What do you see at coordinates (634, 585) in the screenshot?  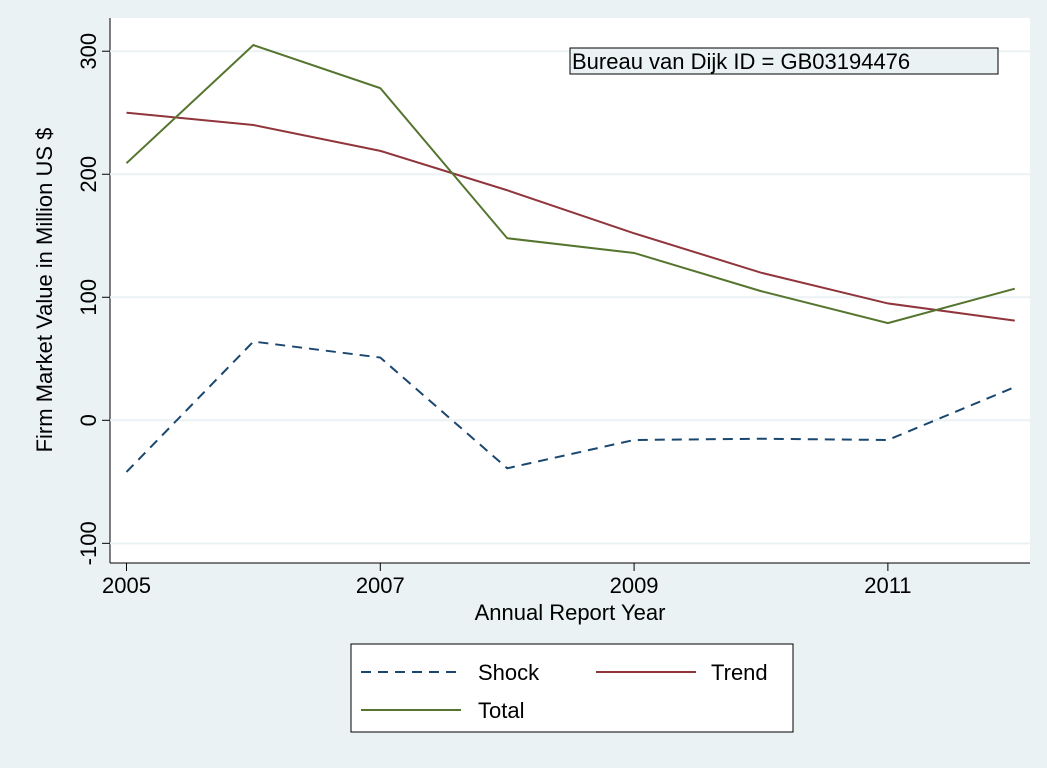 I see `x-tick-label: 2009` at bounding box center [634, 585].